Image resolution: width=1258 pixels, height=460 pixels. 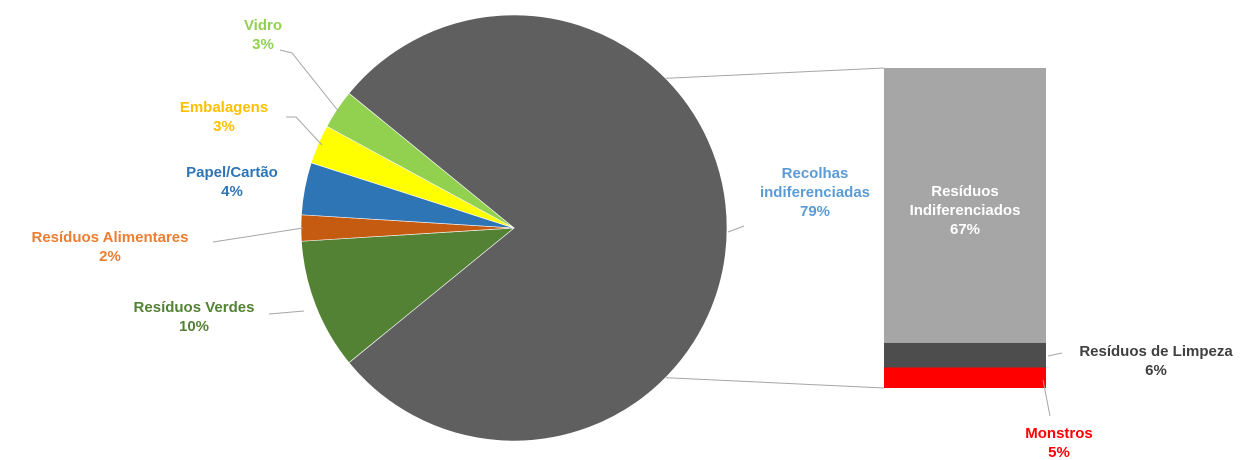 What do you see at coordinates (736, 229) in the screenshot?
I see `leader-line-recolhas-indiferenciadas` at bounding box center [736, 229].